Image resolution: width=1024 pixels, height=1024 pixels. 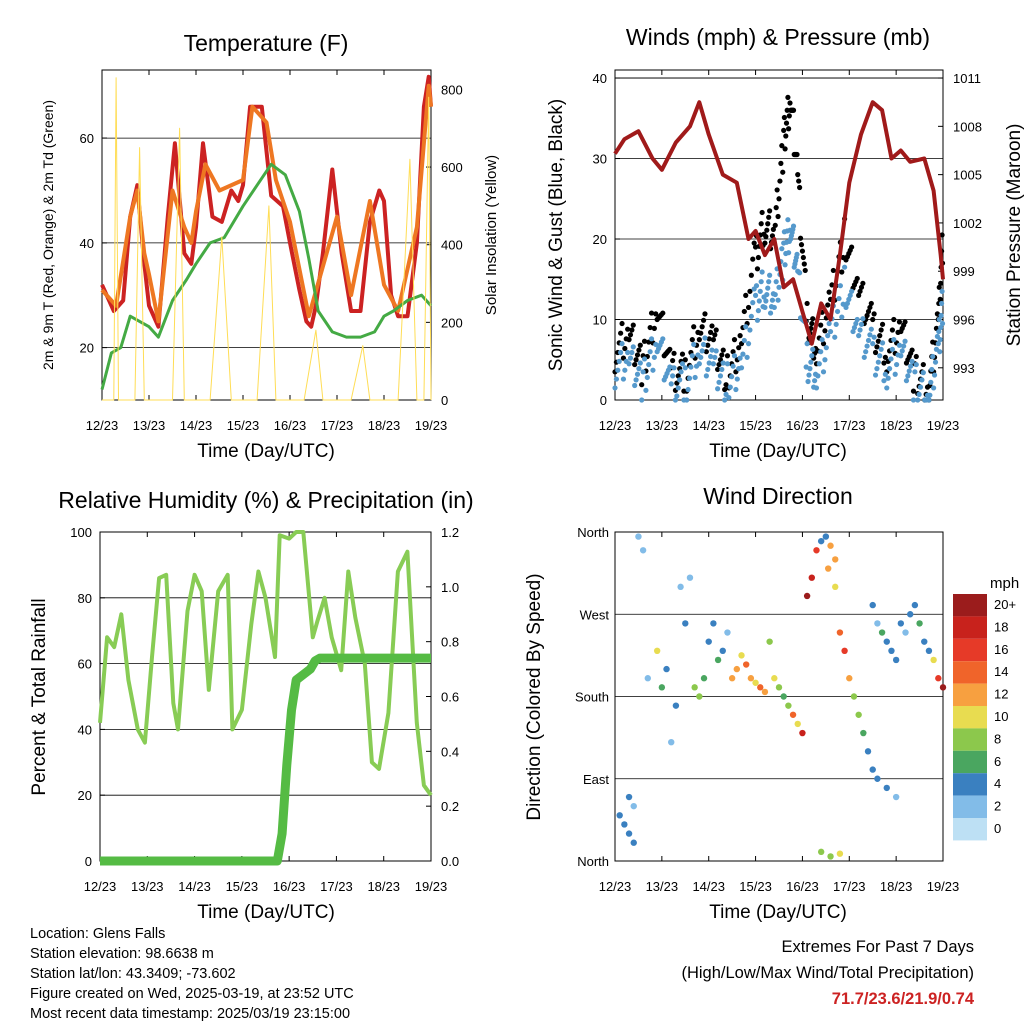 What do you see at coordinates (102, 425) in the screenshot?
I see `temperature-xtick-label: 12/23` at bounding box center [102, 425].